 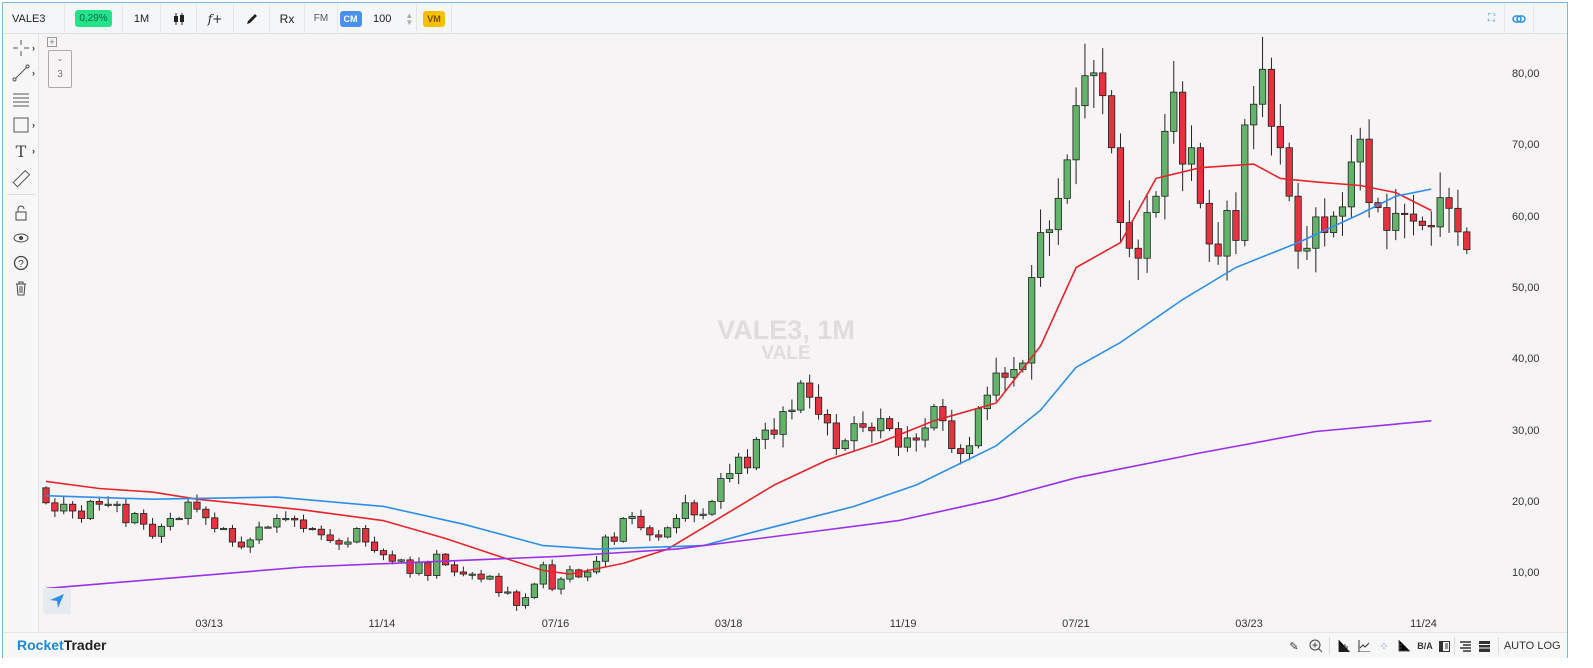 I want to click on axis-icon, so click(x=1404, y=646).